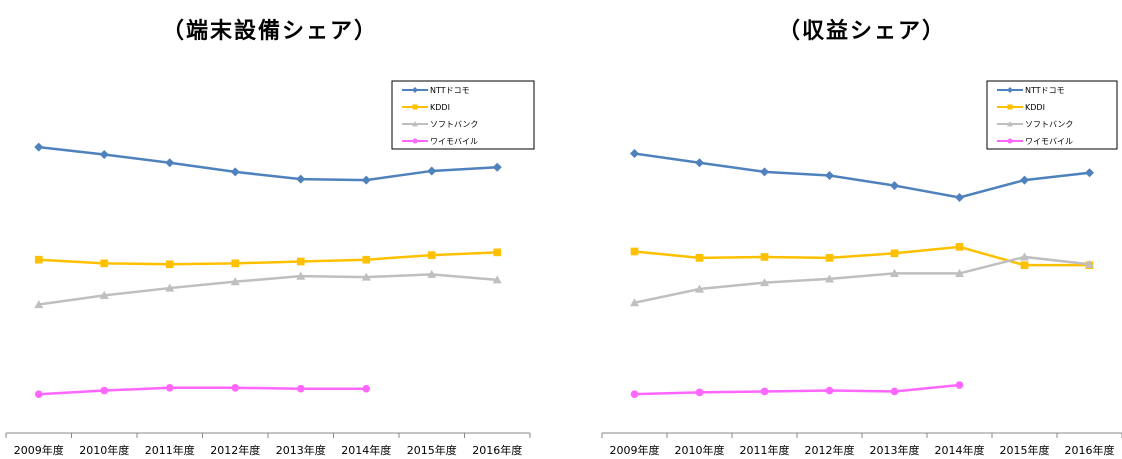 The height and width of the screenshot is (459, 1122). Describe the element at coordinates (1052, 115) in the screenshot. I see `legend-box` at that location.